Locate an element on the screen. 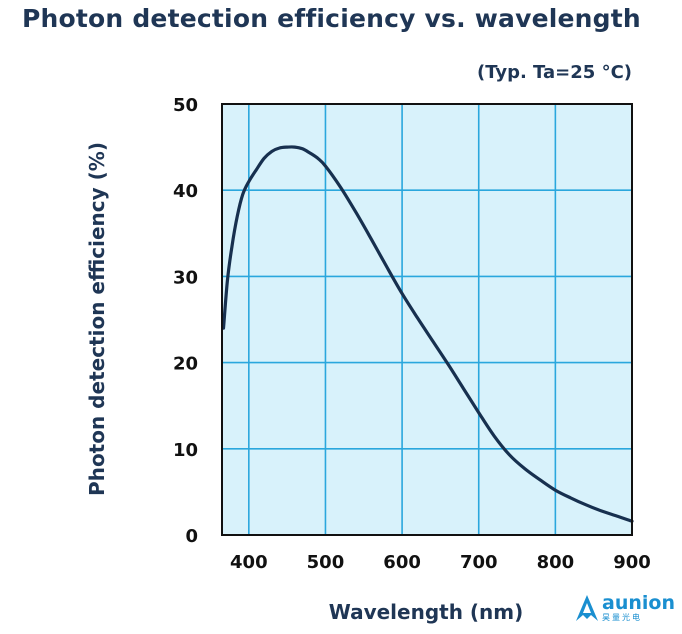 Image resolution: width=682 pixels, height=634 pixels. x-tick-label: 800 is located at coordinates (556, 562).